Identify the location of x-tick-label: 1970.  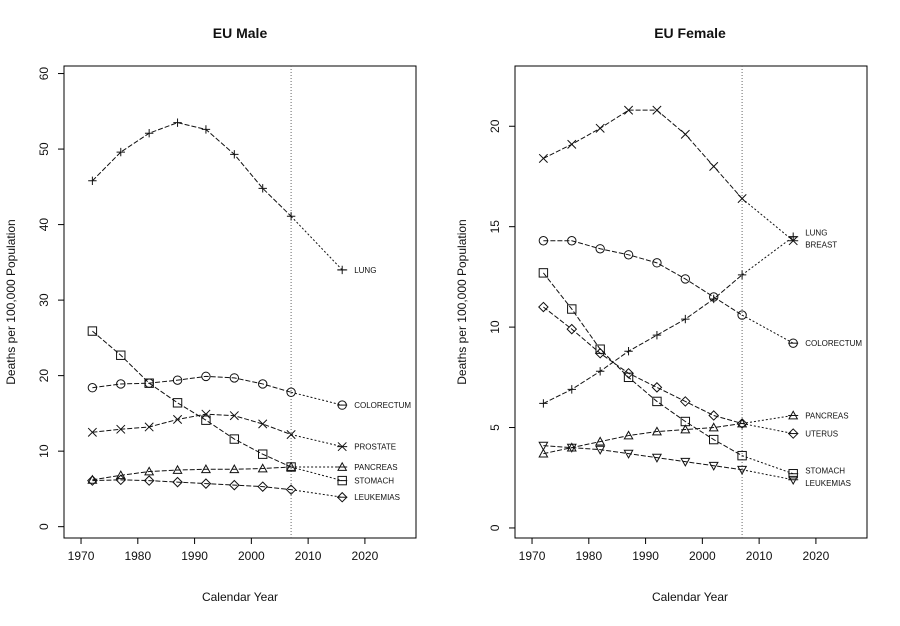
(81, 556).